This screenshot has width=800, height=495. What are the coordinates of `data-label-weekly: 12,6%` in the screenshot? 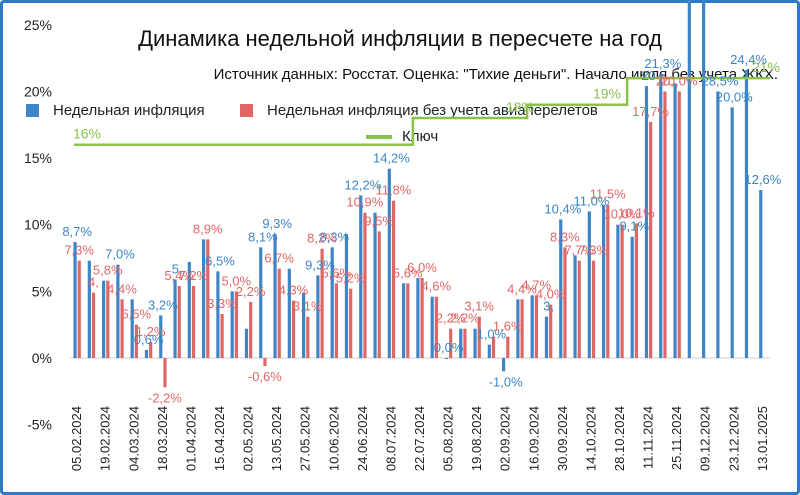 It's located at (762, 179).